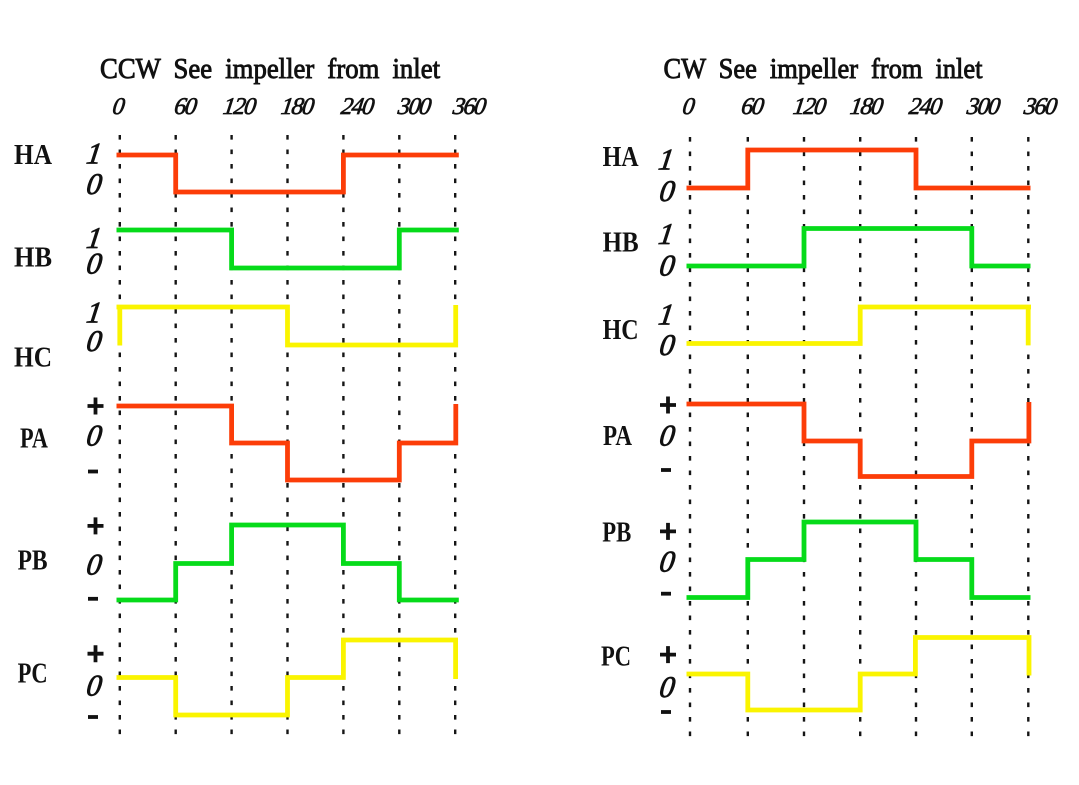 This screenshot has width=1079, height=785. I want to click on svg-text: CCW See impeller from inlet, so click(270, 69).